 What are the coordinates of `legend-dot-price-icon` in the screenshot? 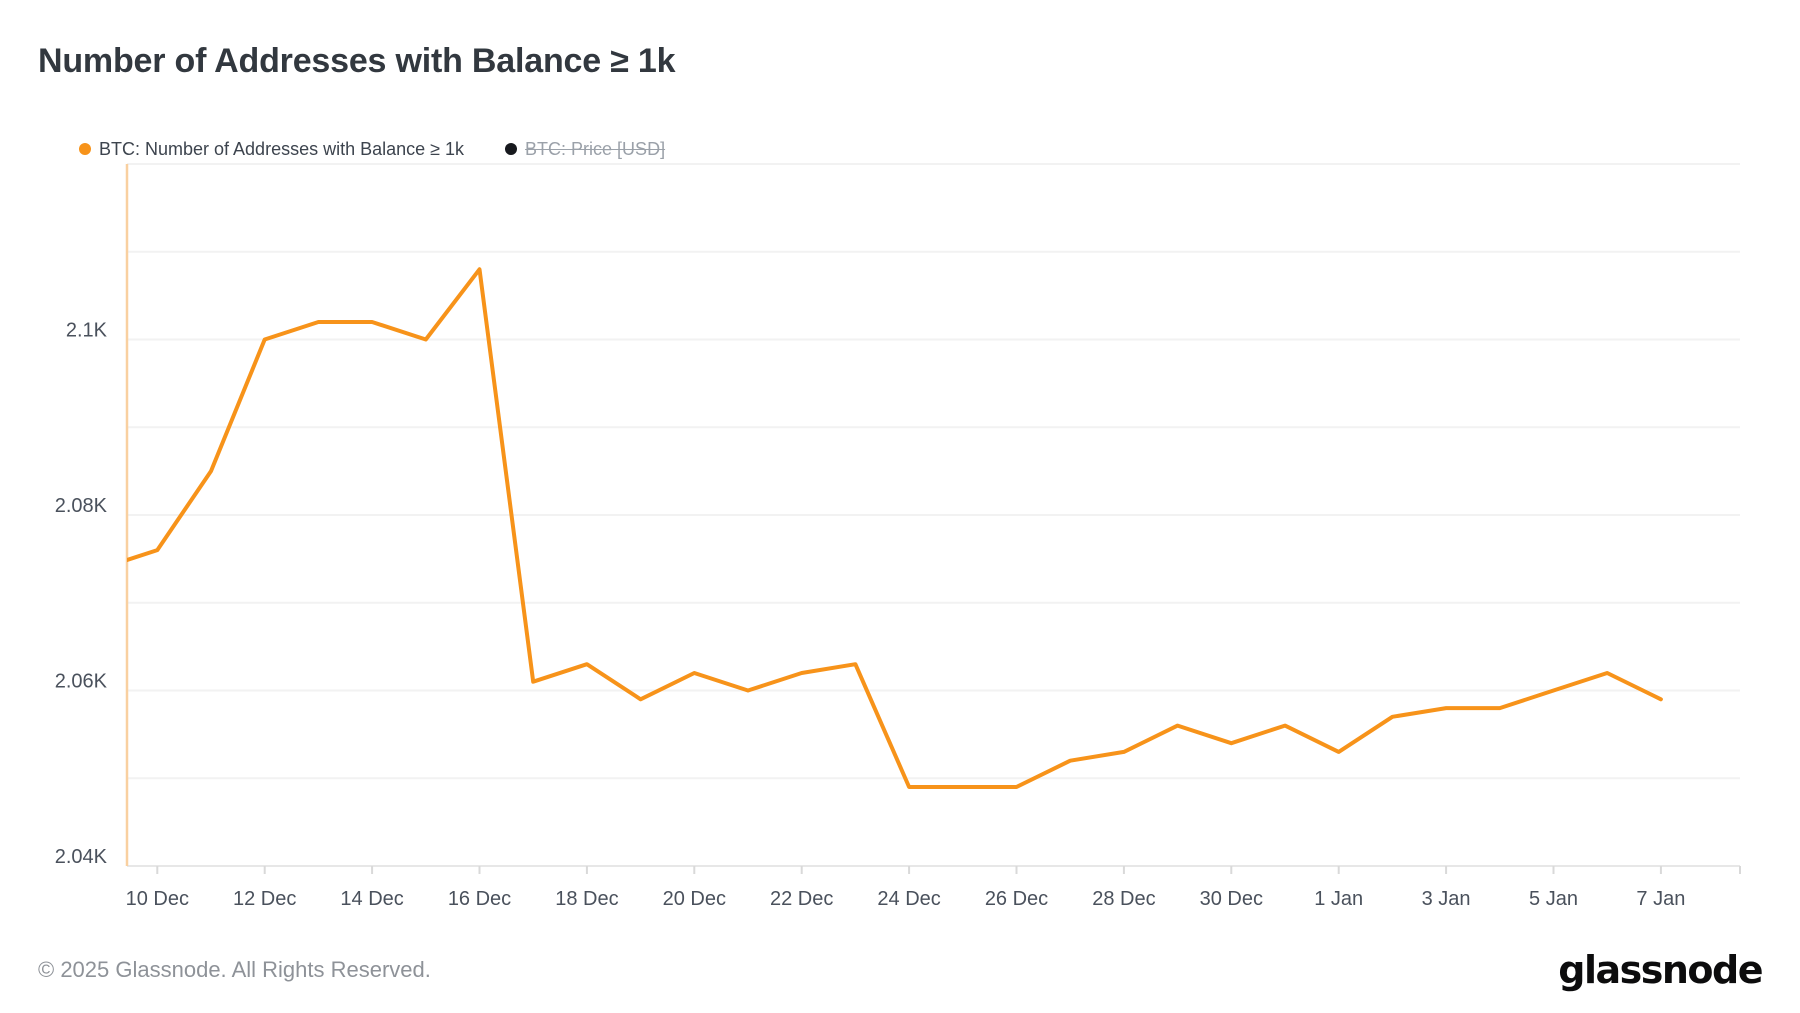 It's located at (511, 149).